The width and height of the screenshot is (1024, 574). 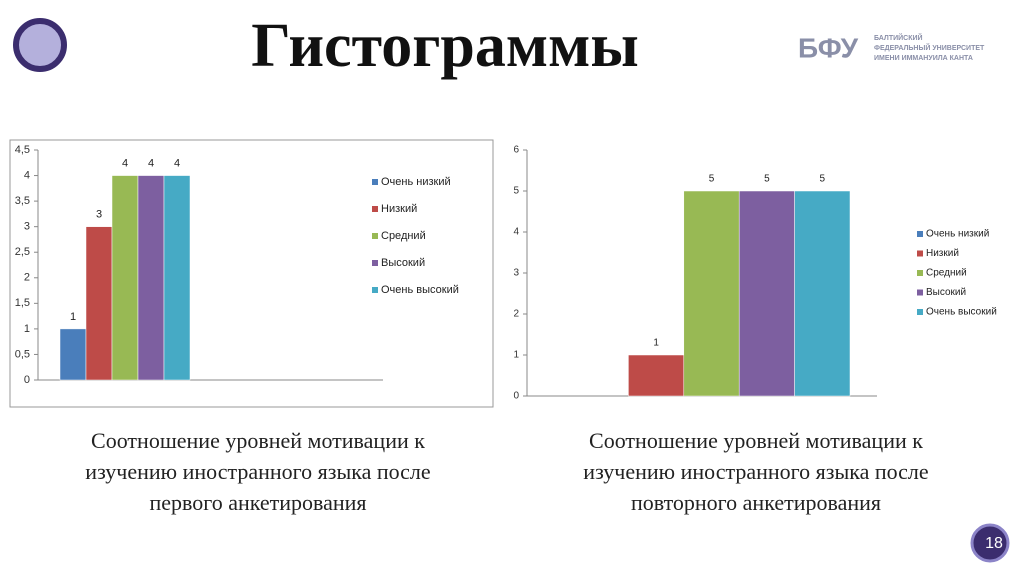 What do you see at coordinates (516, 191) in the screenshot?
I see `y-tick-label: 5` at bounding box center [516, 191].